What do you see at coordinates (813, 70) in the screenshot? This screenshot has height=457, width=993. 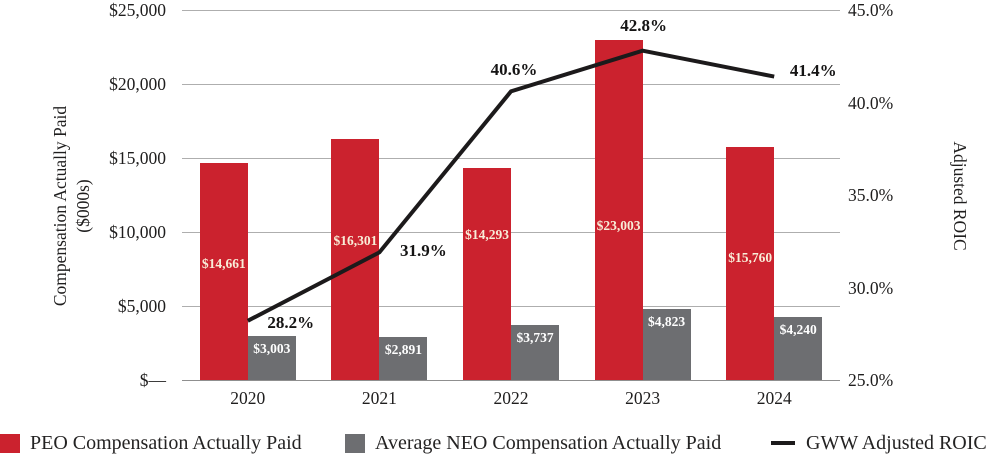 I see `roic-value-label-2024: 41.4%` at bounding box center [813, 70].